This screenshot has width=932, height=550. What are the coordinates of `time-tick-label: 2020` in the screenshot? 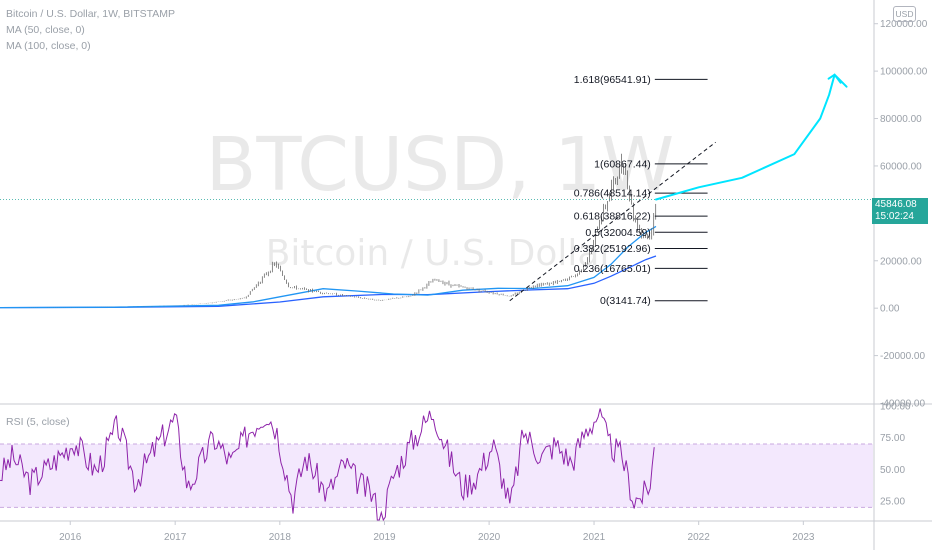 It's located at (489, 537).